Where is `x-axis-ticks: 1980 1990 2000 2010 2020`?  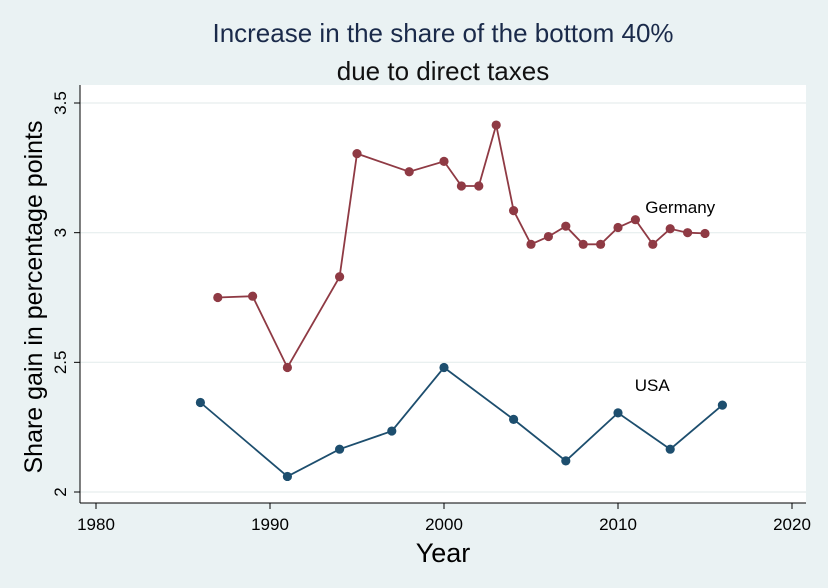
x-axis-ticks: 1980 1990 2000 2010 2020 is located at coordinates (444, 518).